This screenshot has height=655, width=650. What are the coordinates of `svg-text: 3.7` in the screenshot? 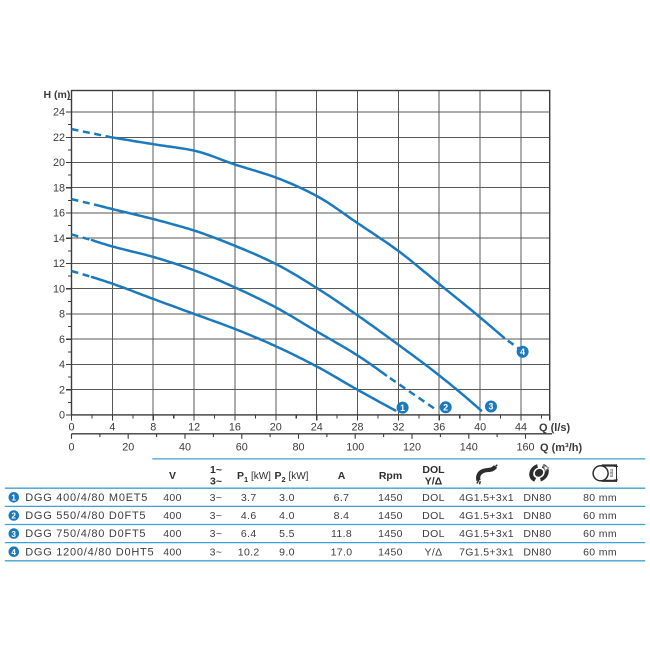 It's located at (249, 498).